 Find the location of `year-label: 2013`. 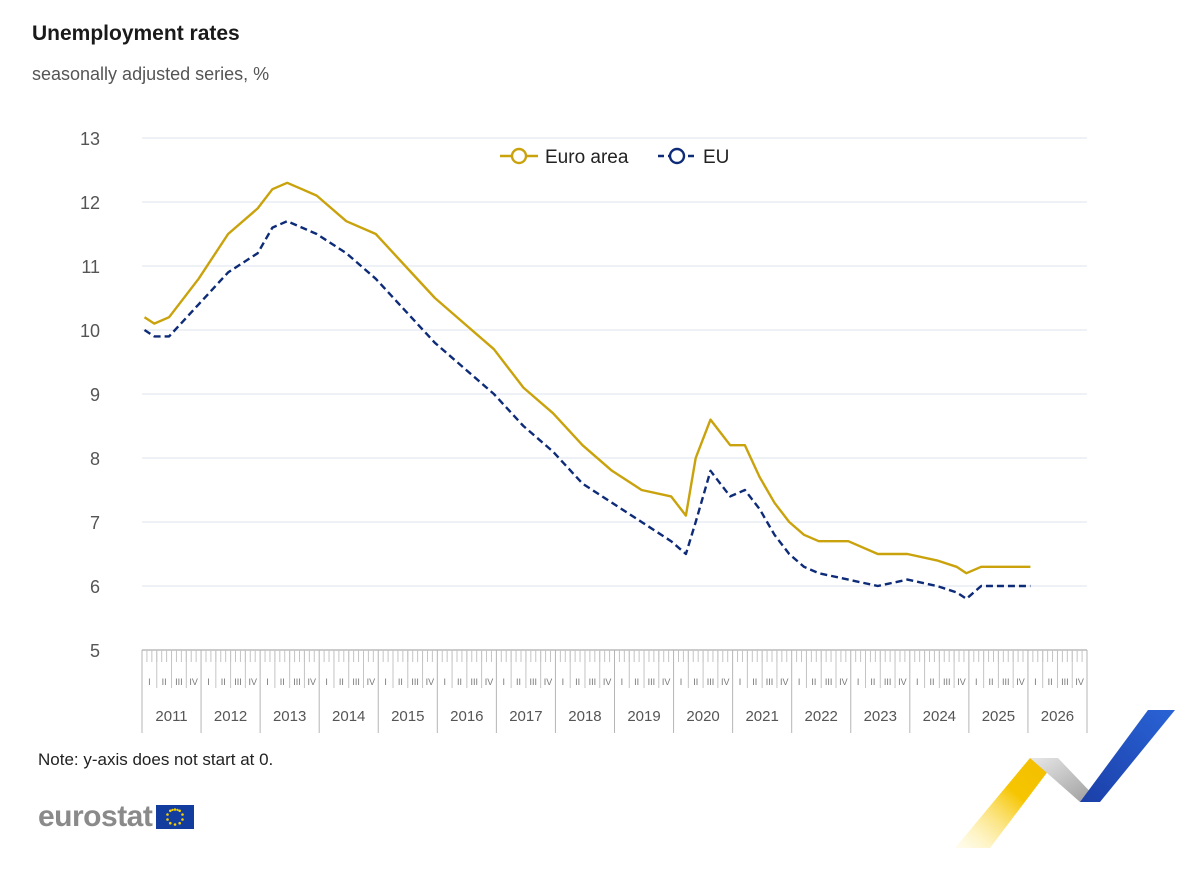

year-label: 2013 is located at coordinates (289, 716).